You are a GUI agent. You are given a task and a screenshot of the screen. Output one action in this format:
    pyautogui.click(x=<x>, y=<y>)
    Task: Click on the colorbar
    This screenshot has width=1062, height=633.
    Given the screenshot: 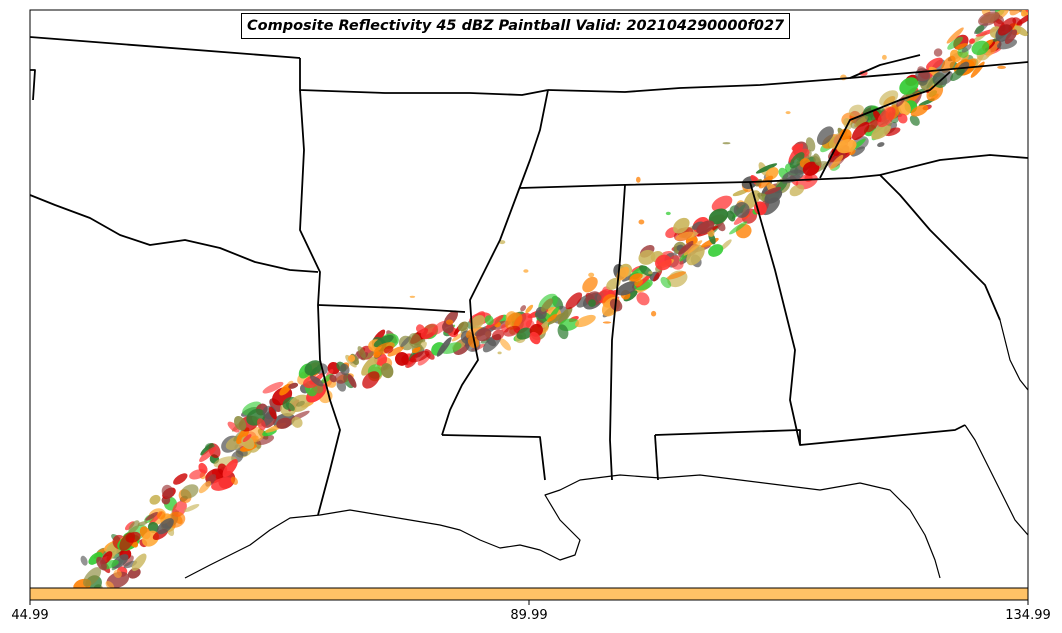 What is the action you would take?
    pyautogui.click(x=529, y=594)
    